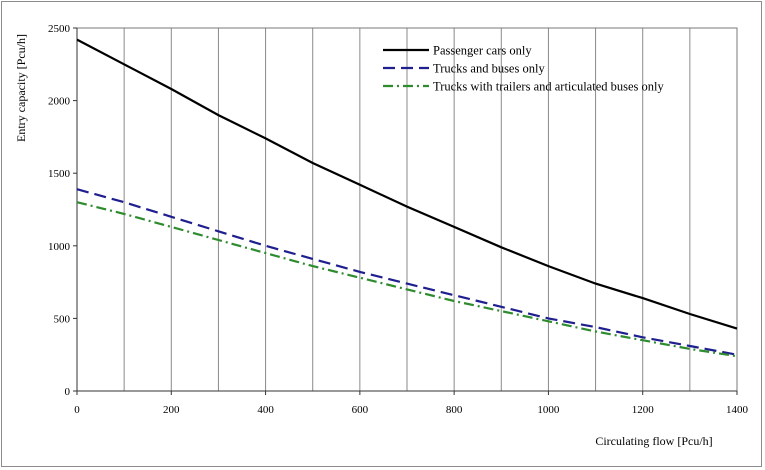  I want to click on y-tick-label: 2000, so click(59, 102).